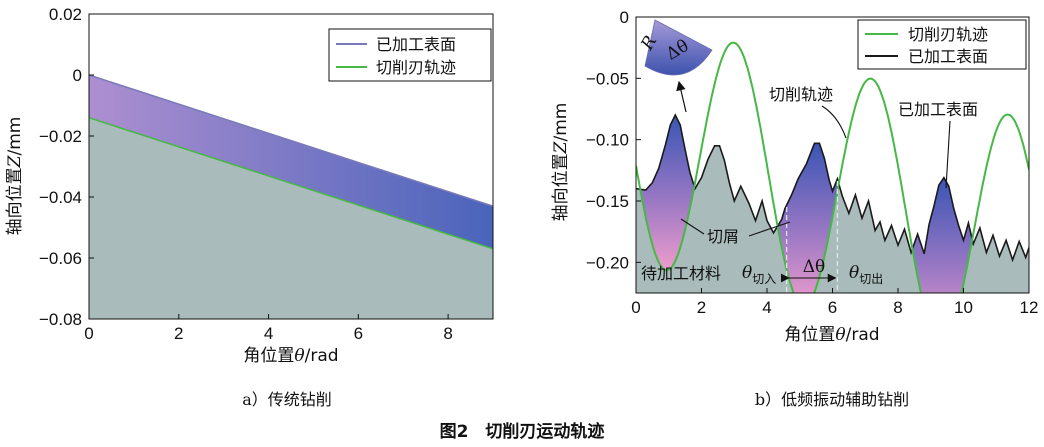  I want to click on y-tick-label: −0.10, so click(607, 140).